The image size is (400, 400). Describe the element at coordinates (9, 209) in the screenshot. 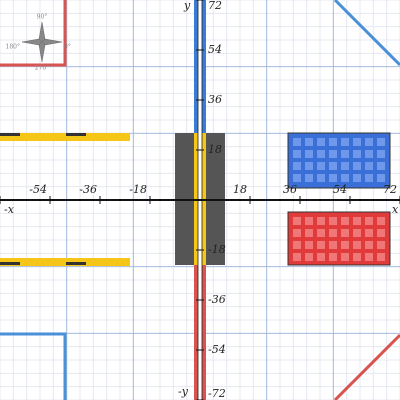

I see `neg-x-label: -x` at that location.